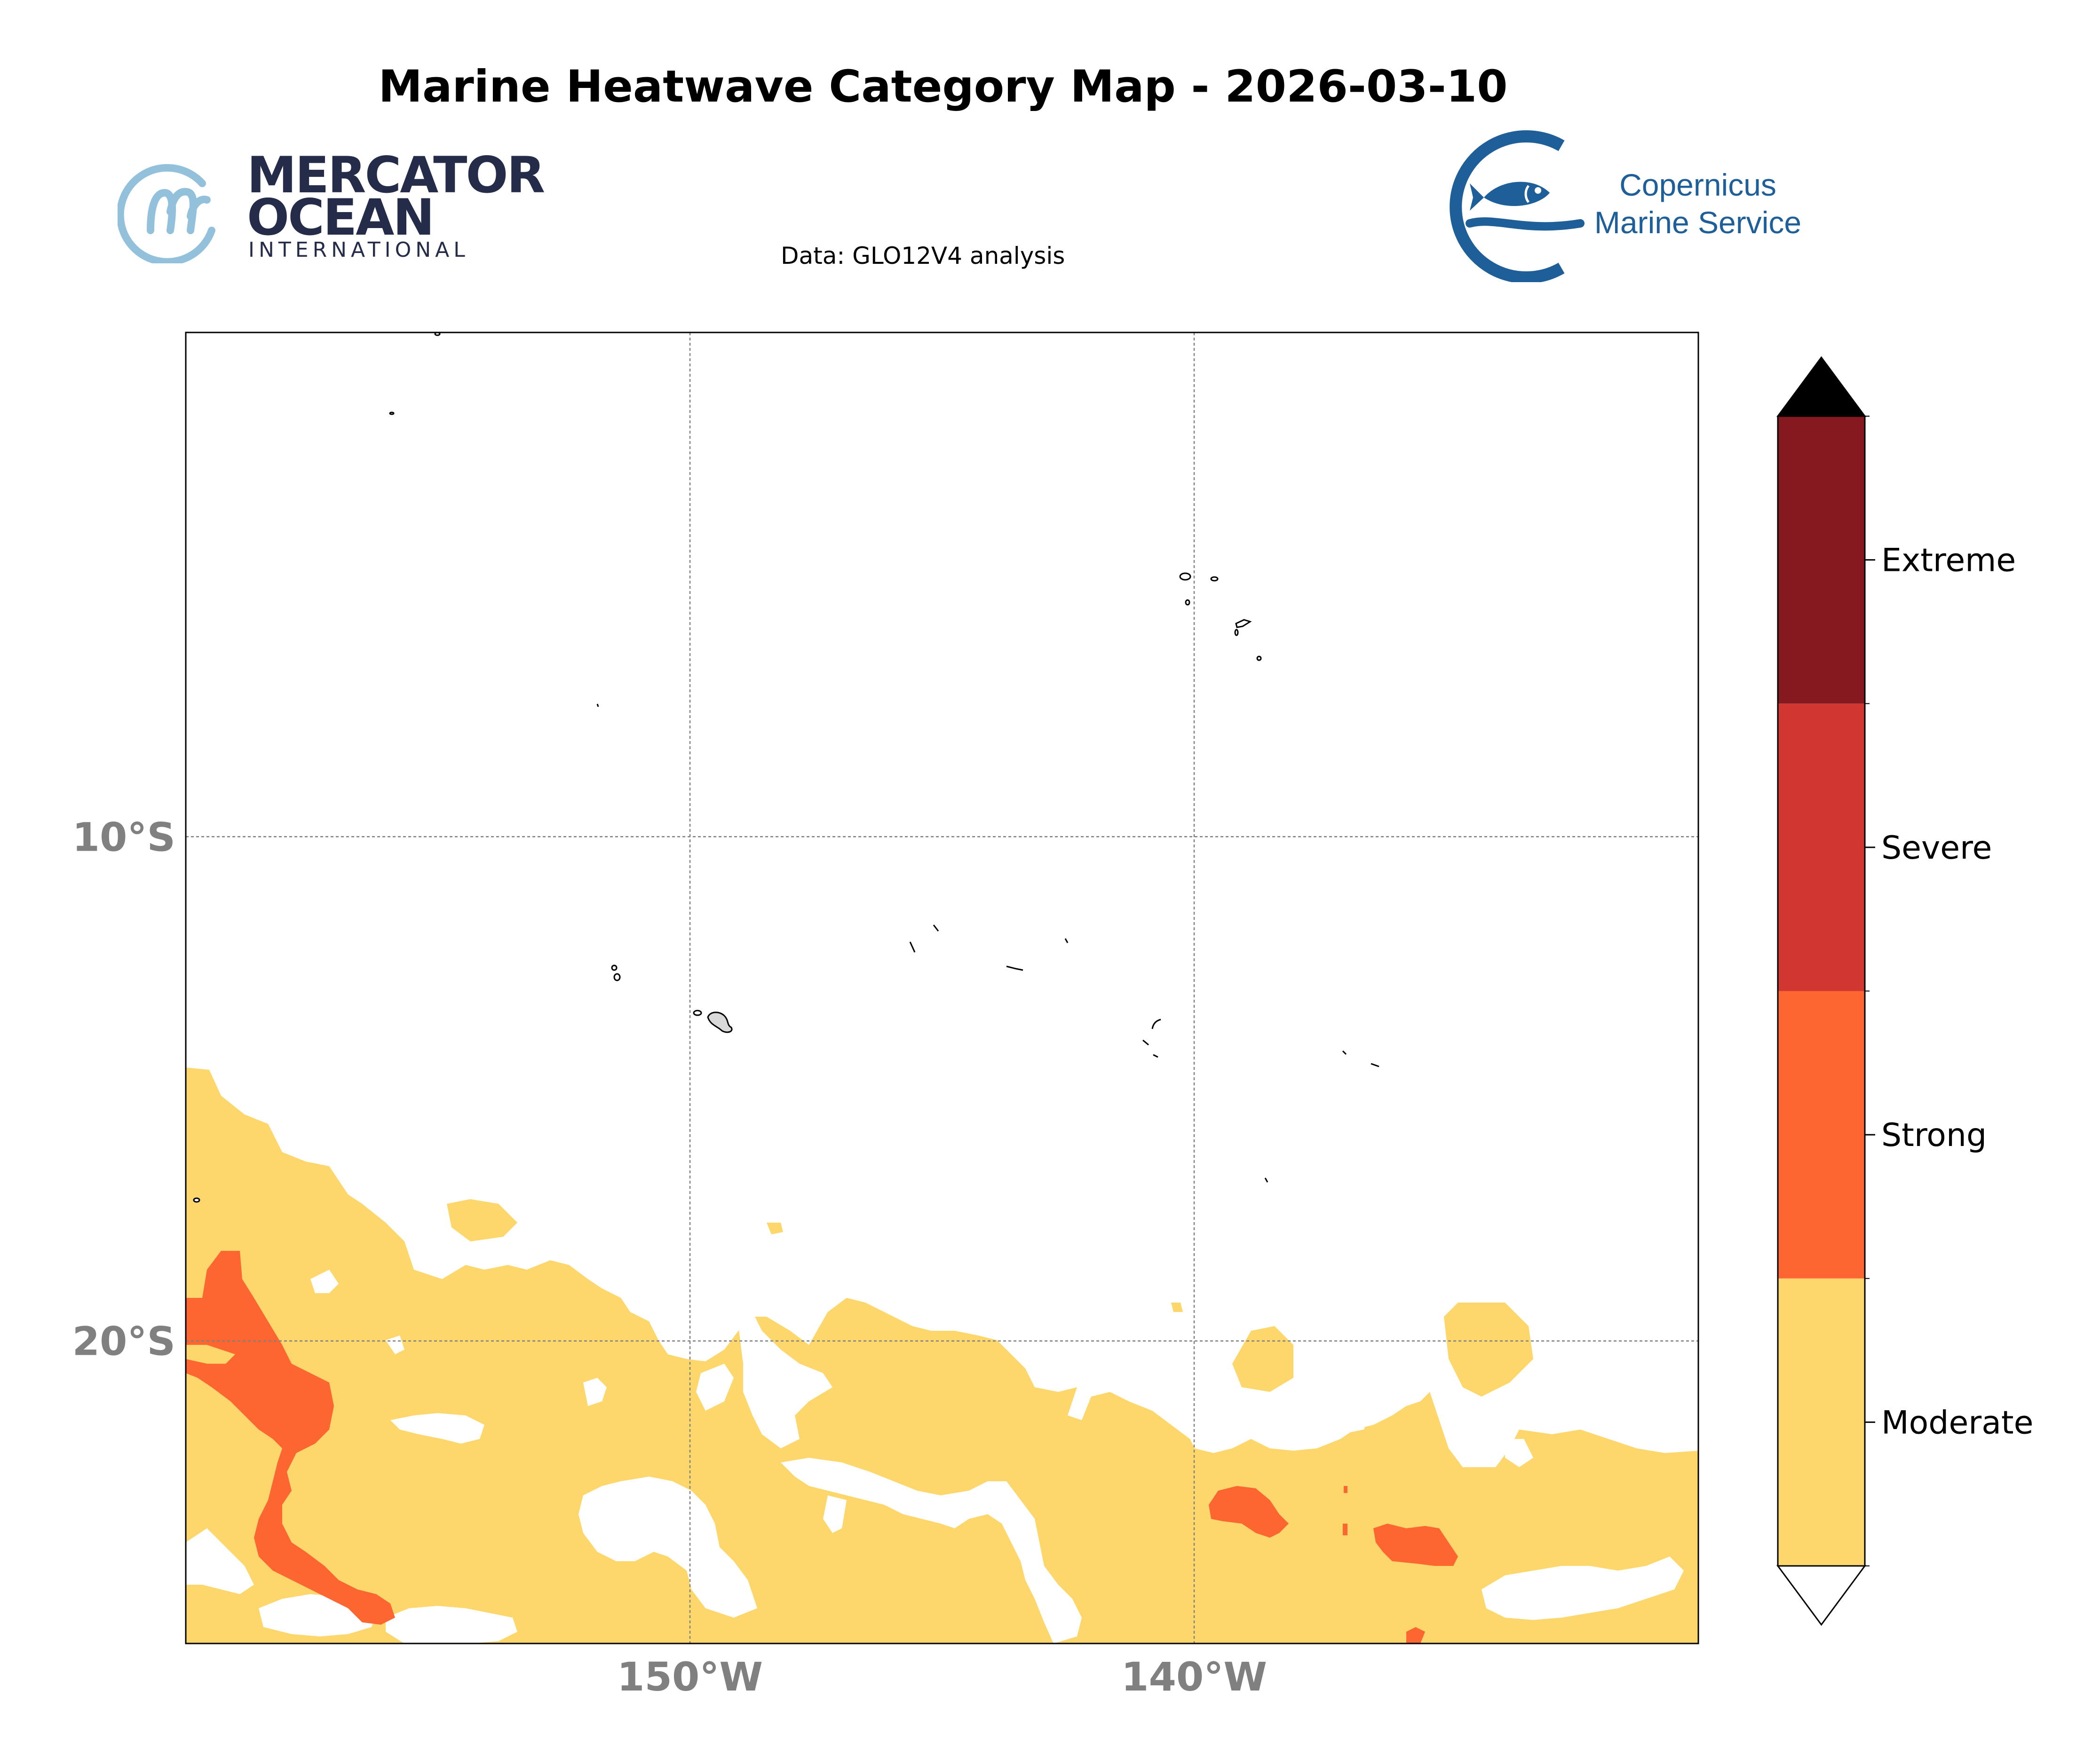 This screenshot has width=2100, height=1754. I want to click on colorbar-segment-extreme, so click(1821, 560).